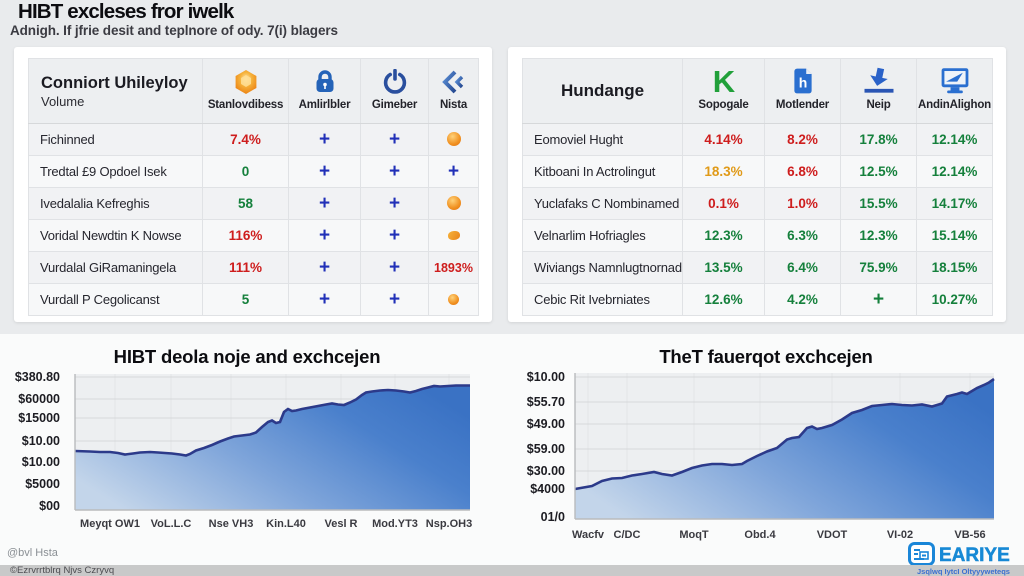  I want to click on svg-text: 01/0, so click(553, 517).